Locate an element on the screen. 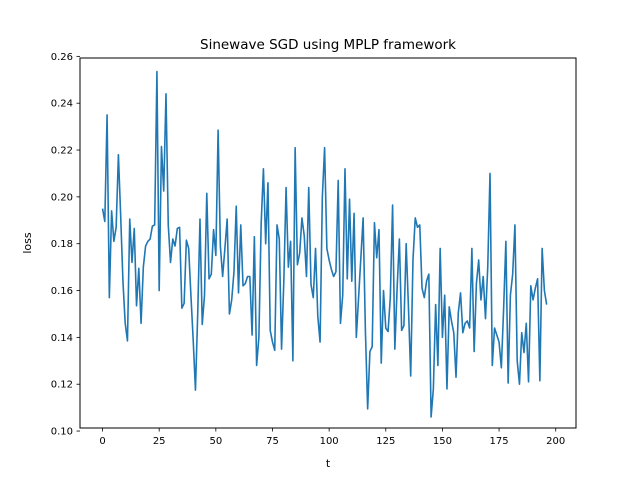 The height and width of the screenshot is (480, 640). x-tick-label: 0 is located at coordinates (102, 441).